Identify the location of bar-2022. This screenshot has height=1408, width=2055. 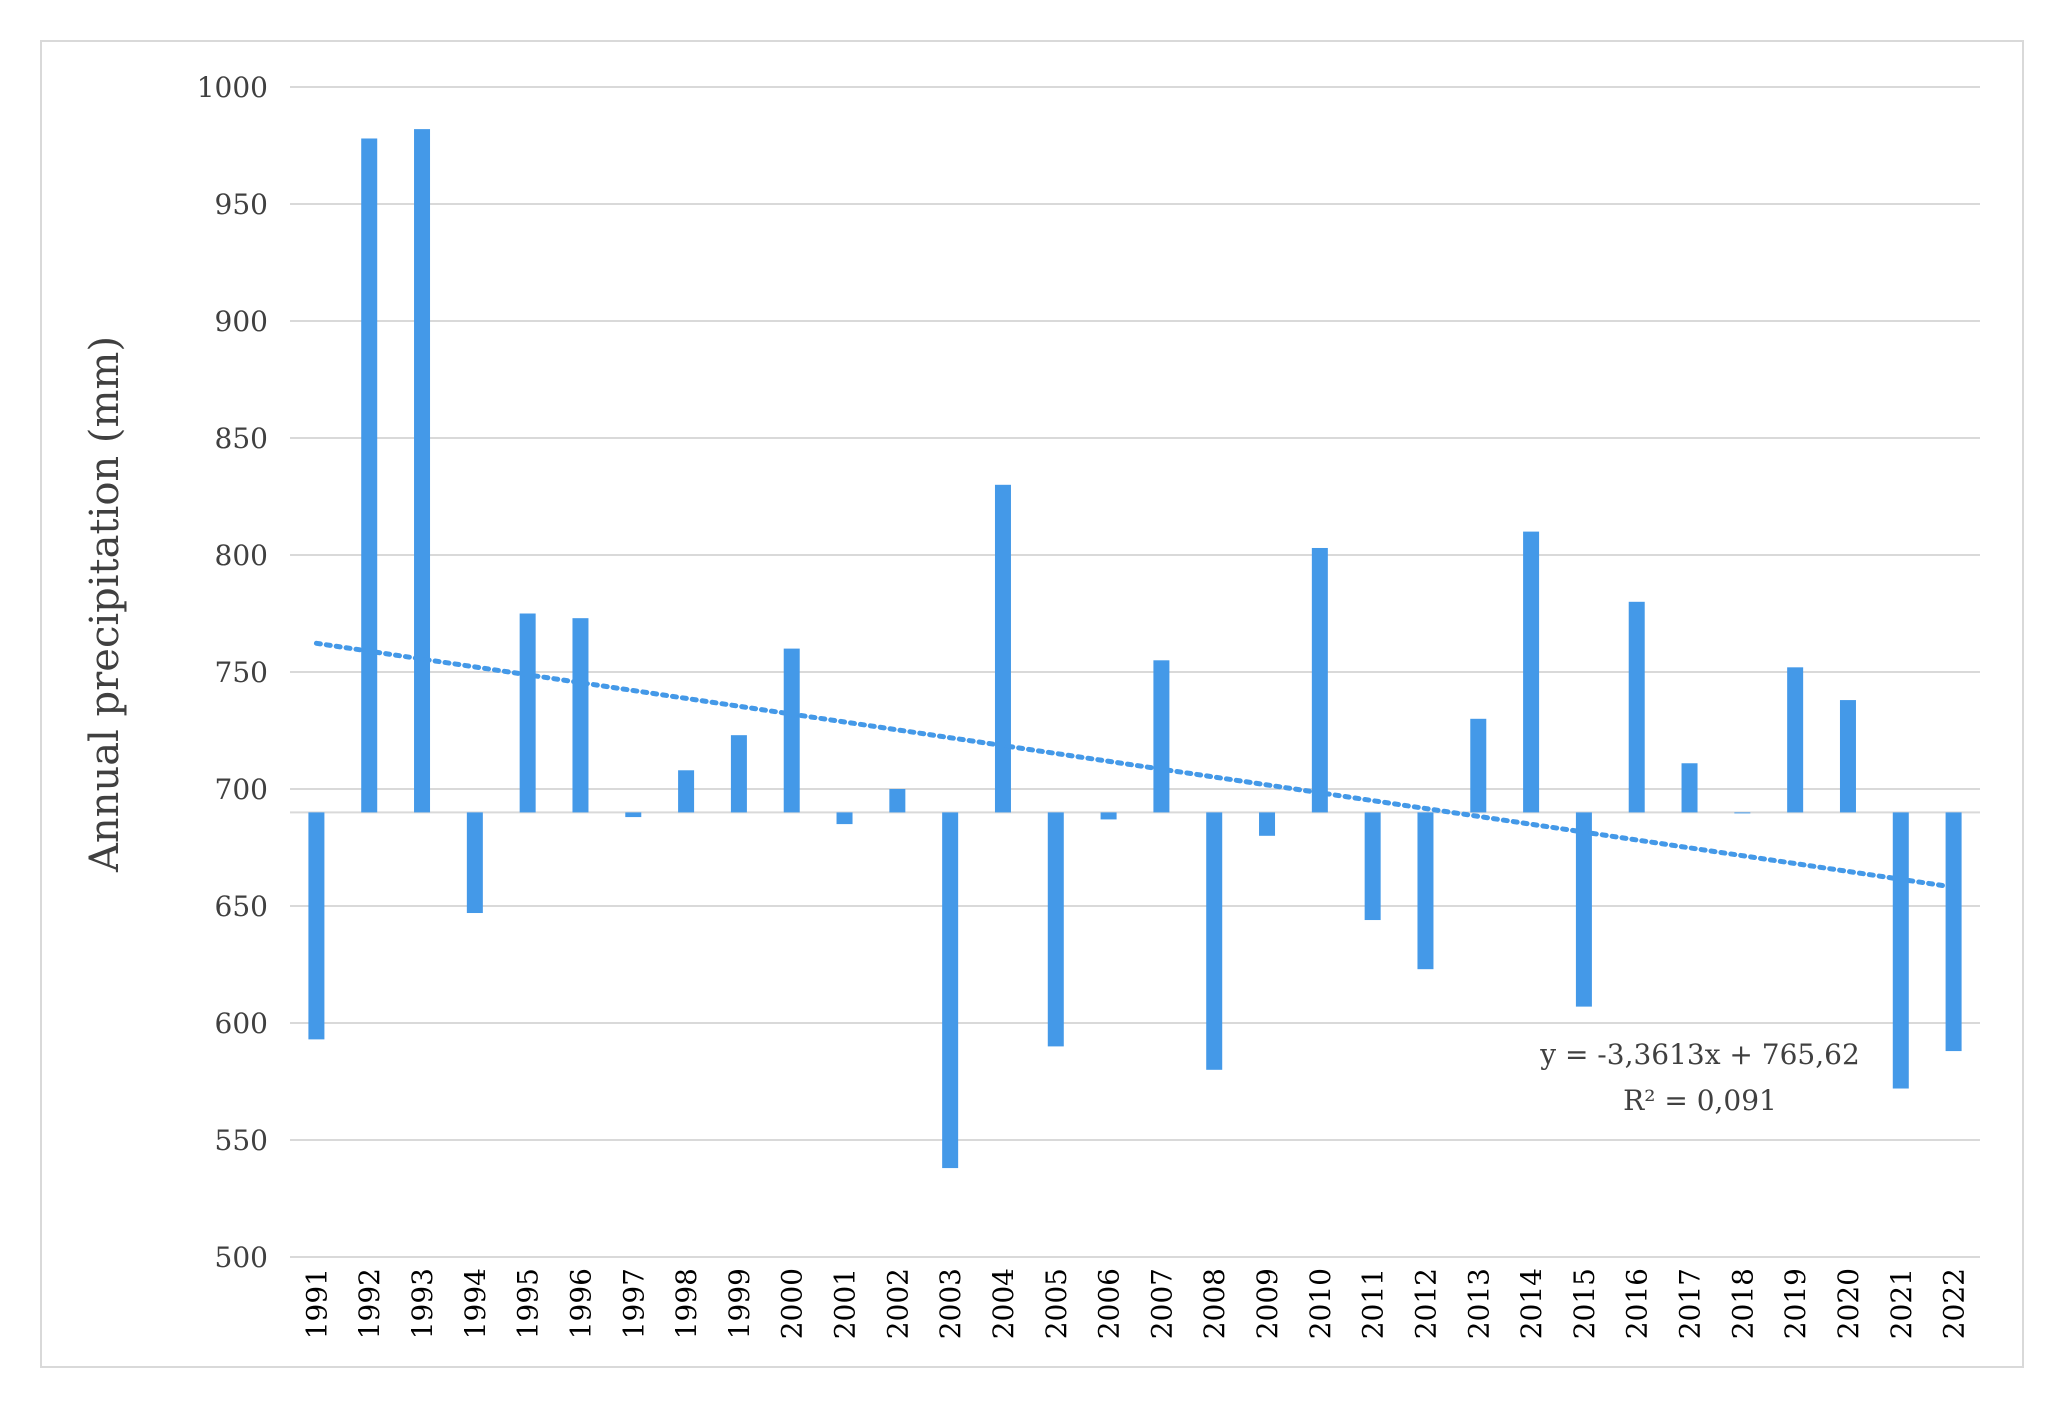
(1953, 932).